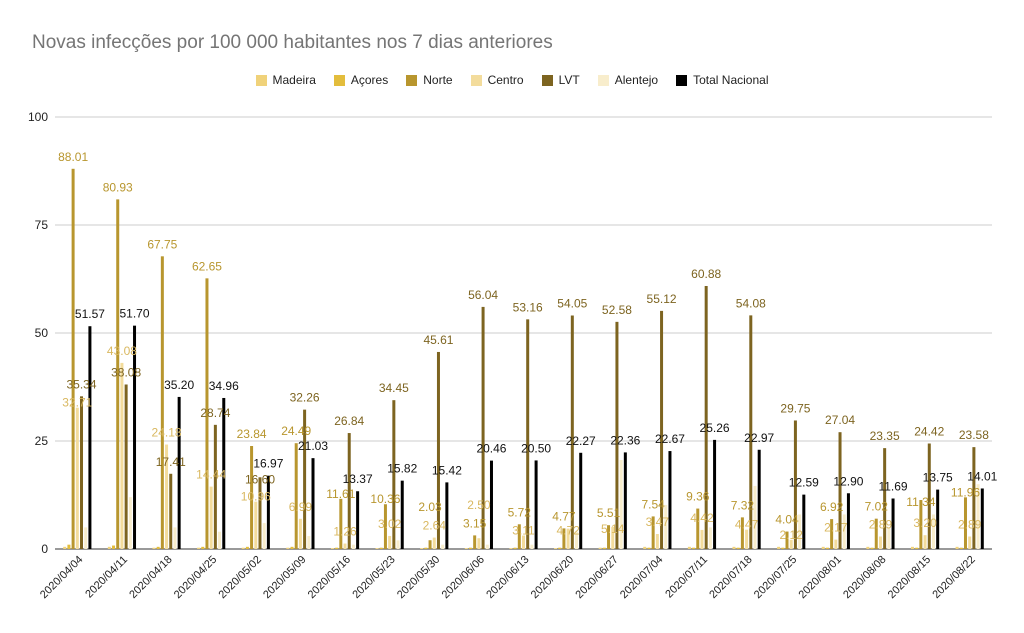  What do you see at coordinates (195, 577) in the screenshot?
I see `x-tick-label: 2020/04/25` at bounding box center [195, 577].